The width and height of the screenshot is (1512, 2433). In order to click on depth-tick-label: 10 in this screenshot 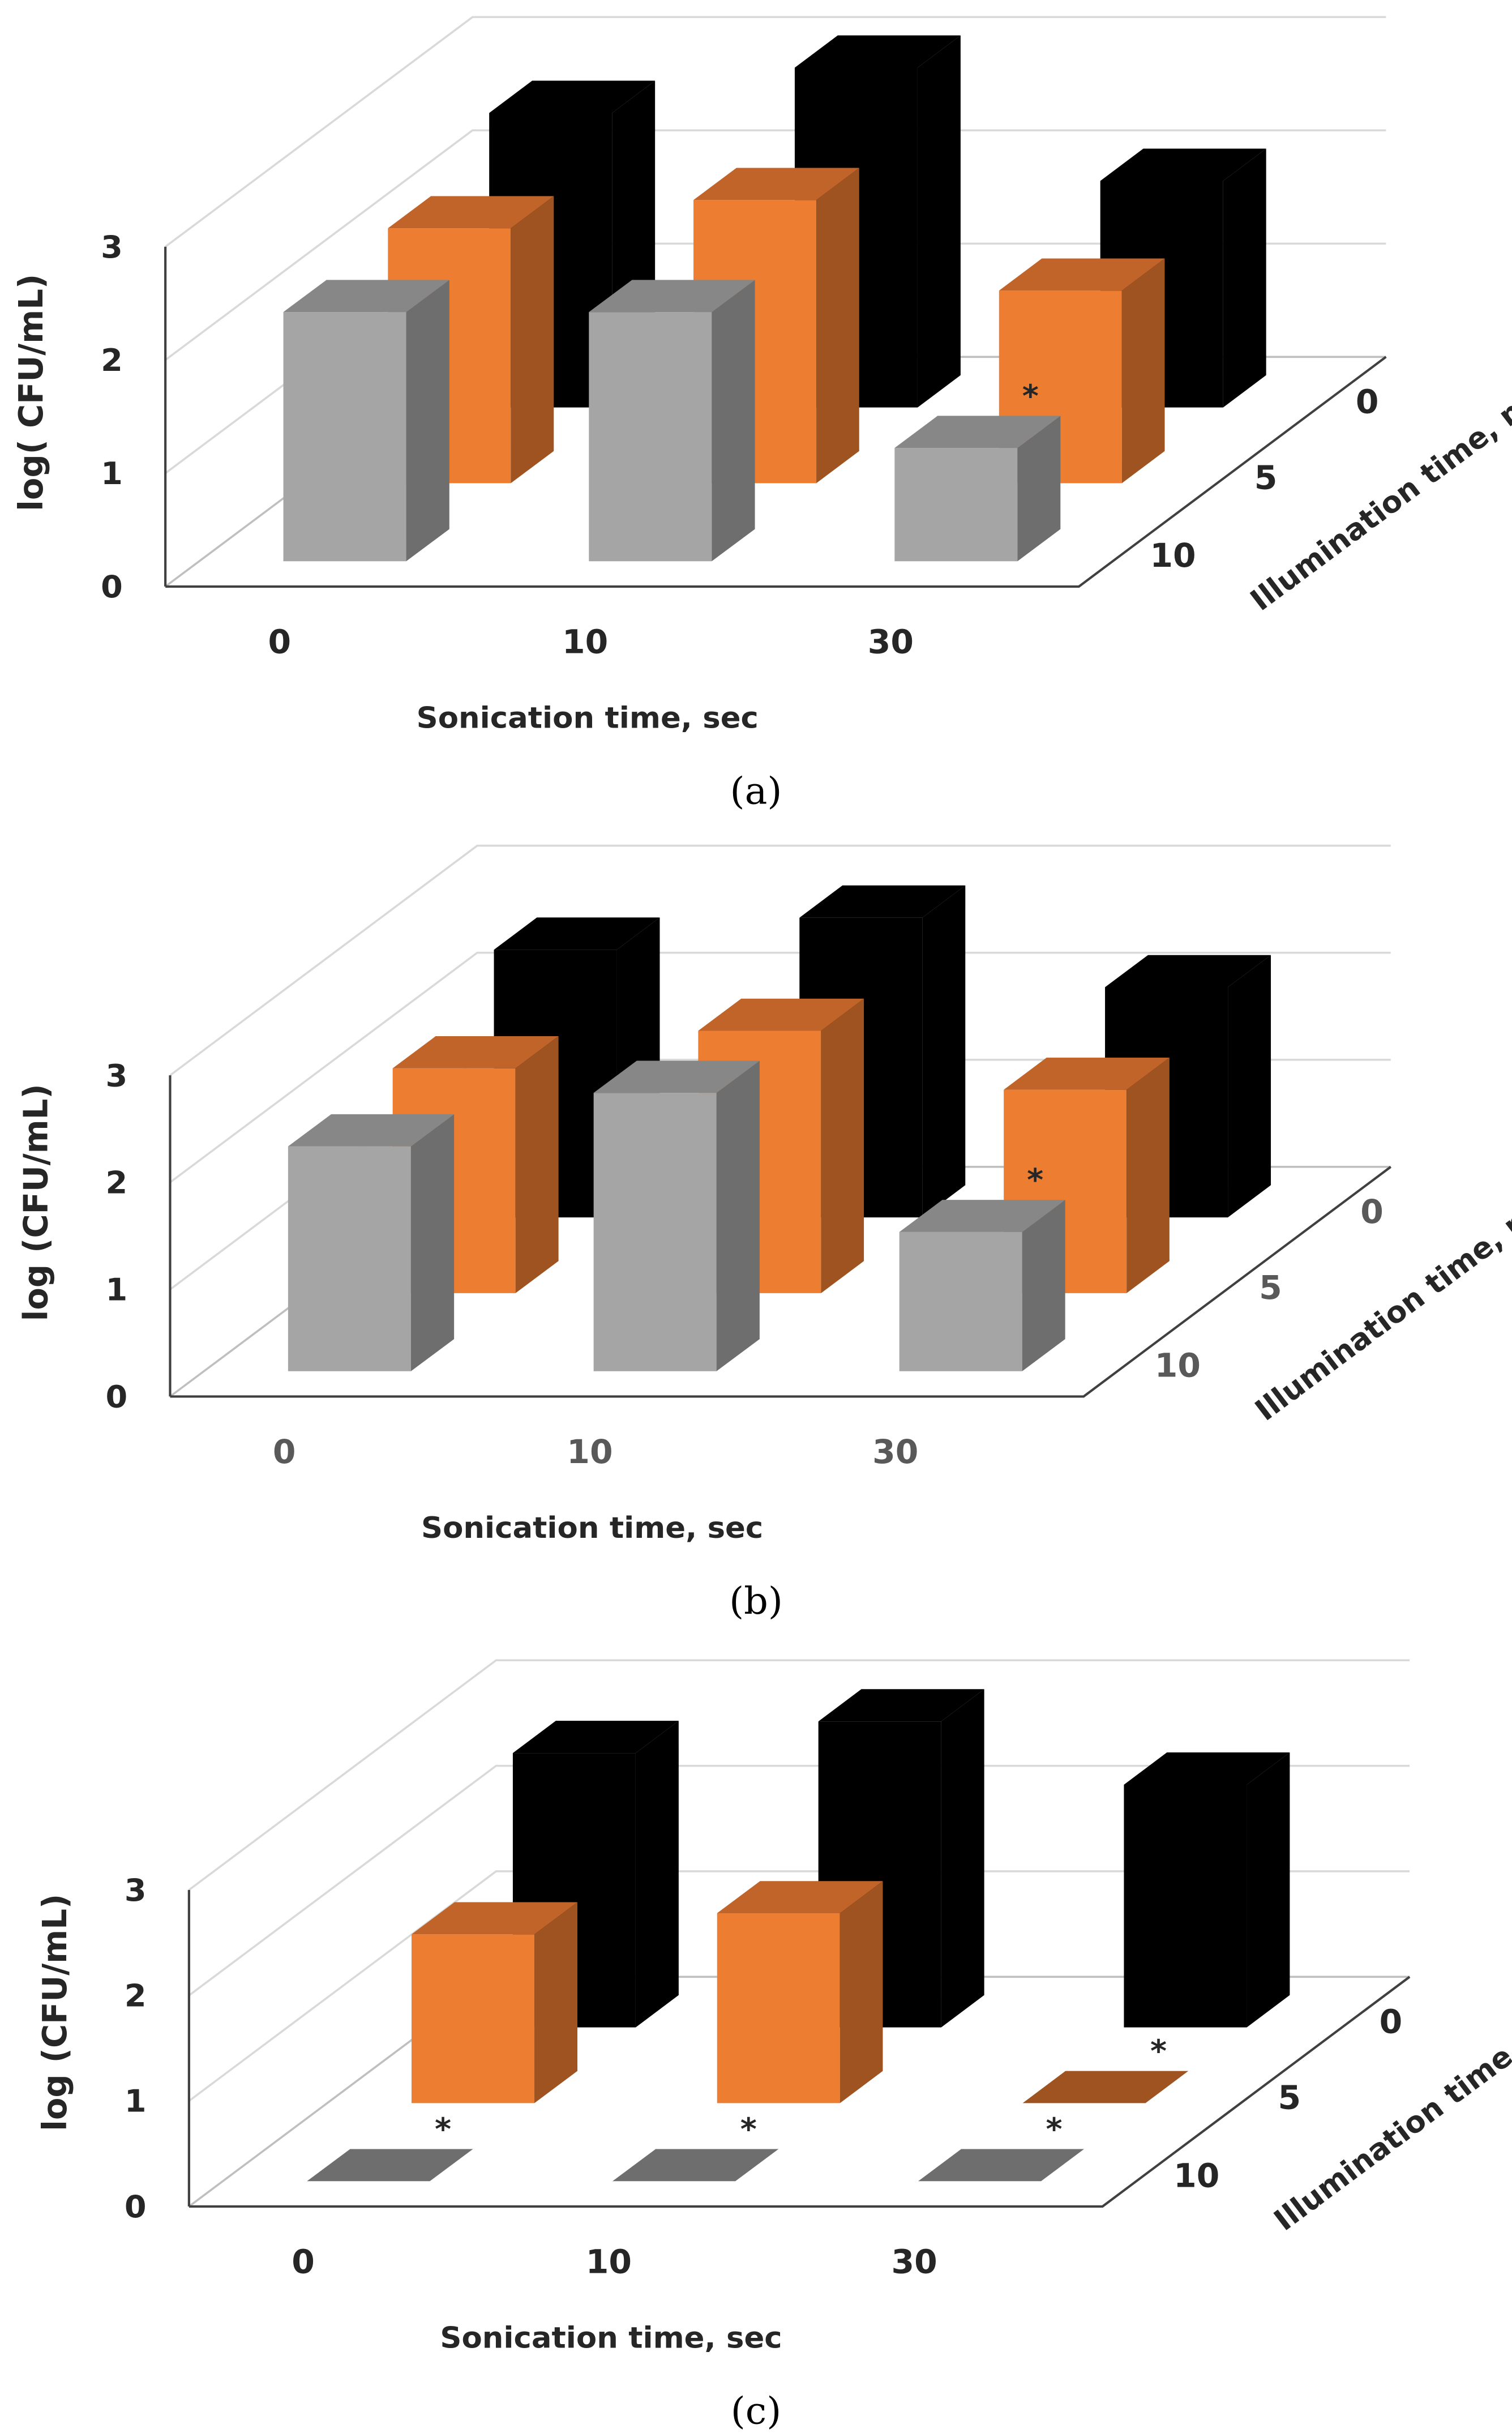, I will do `click(1173, 556)`.